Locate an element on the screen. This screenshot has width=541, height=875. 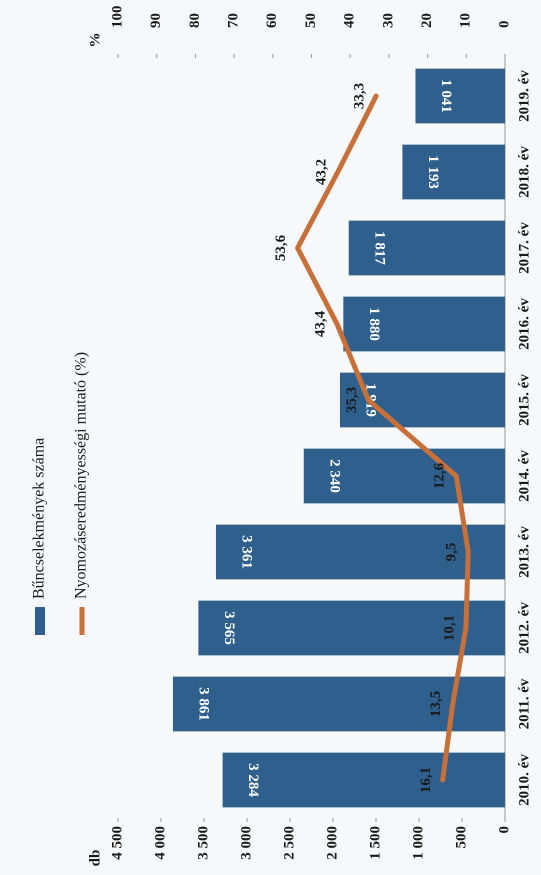
x-tick-label: 2014. év is located at coordinates (524, 476).